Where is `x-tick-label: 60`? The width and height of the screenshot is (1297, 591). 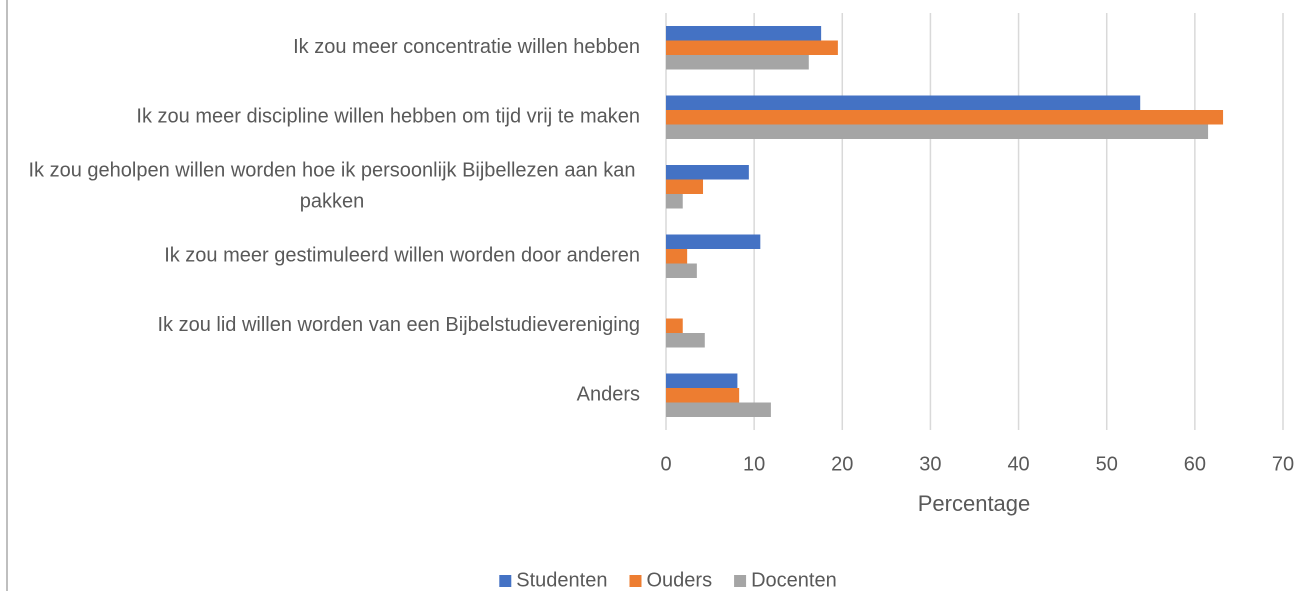 x-tick-label: 60 is located at coordinates (1195, 464).